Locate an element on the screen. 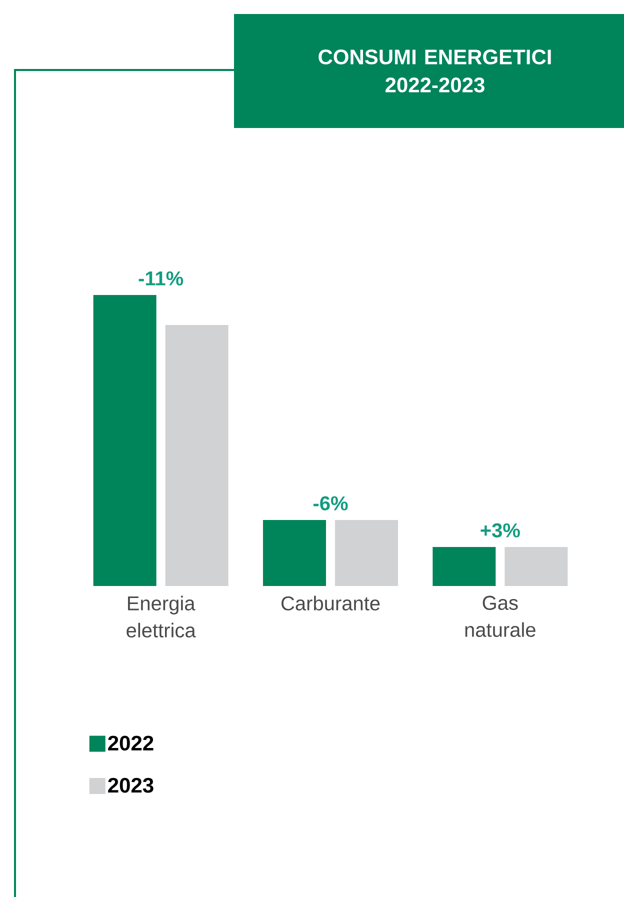  chart-title: CONSUMI ENERGETICI 2022-2023 is located at coordinates (434, 71).